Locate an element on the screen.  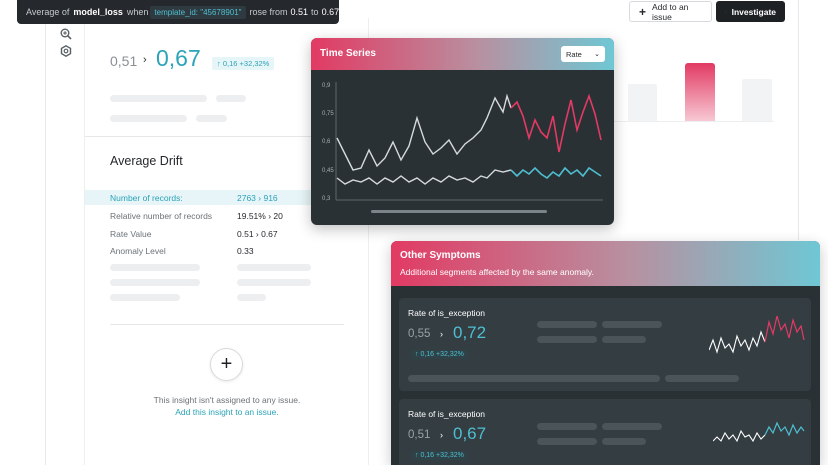
comparison-series-line is located at coordinates (424, 177).